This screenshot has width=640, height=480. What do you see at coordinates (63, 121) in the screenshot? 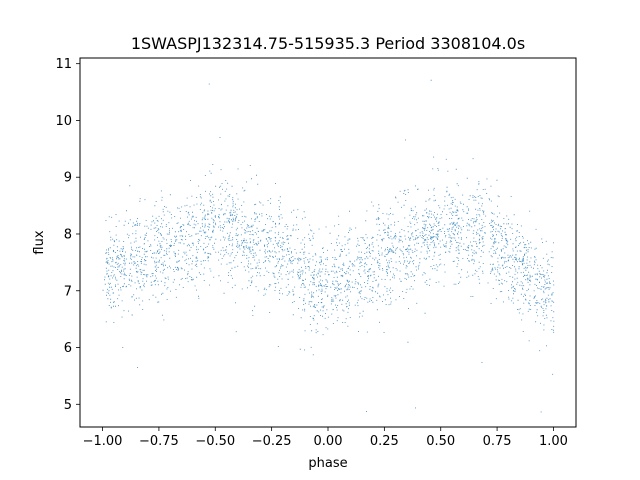
I see `y-tick-label: 10` at bounding box center [63, 121].